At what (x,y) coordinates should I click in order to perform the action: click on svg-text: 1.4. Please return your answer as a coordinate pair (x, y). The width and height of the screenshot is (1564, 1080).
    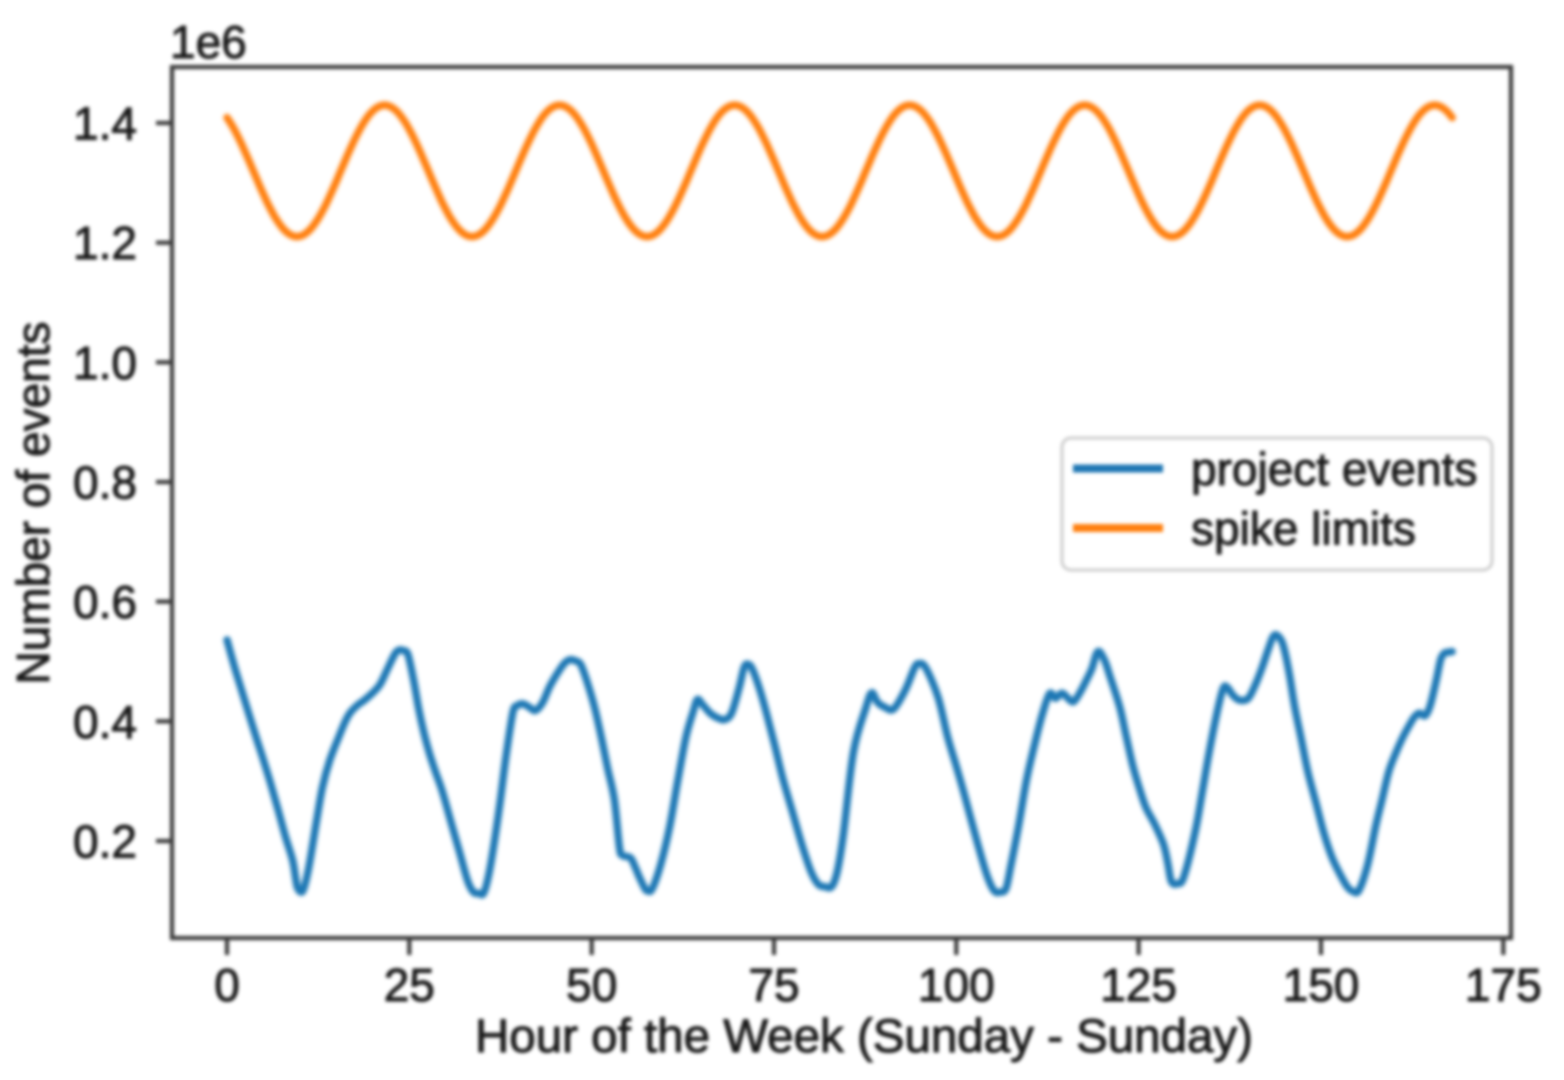
    Looking at the image, I should click on (105, 124).